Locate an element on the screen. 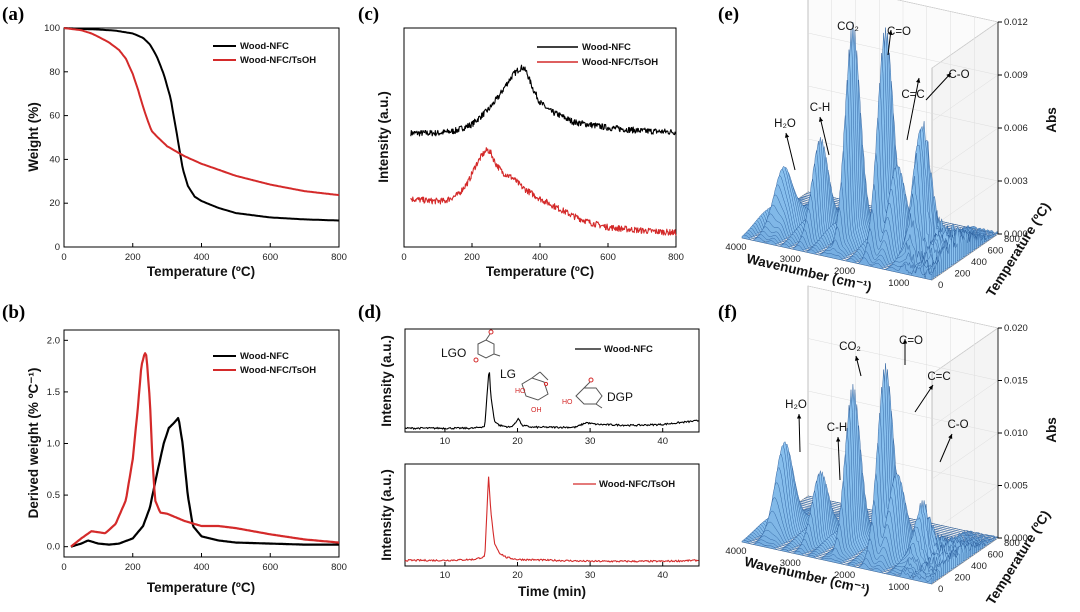  panel-a-ylabel: Weight (%) is located at coordinates (33, 137).